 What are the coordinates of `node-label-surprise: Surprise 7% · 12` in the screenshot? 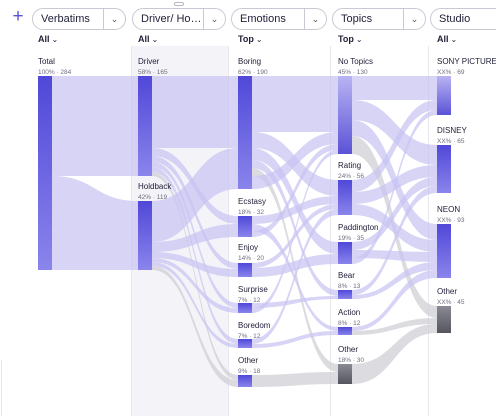 It's located at (253, 295).